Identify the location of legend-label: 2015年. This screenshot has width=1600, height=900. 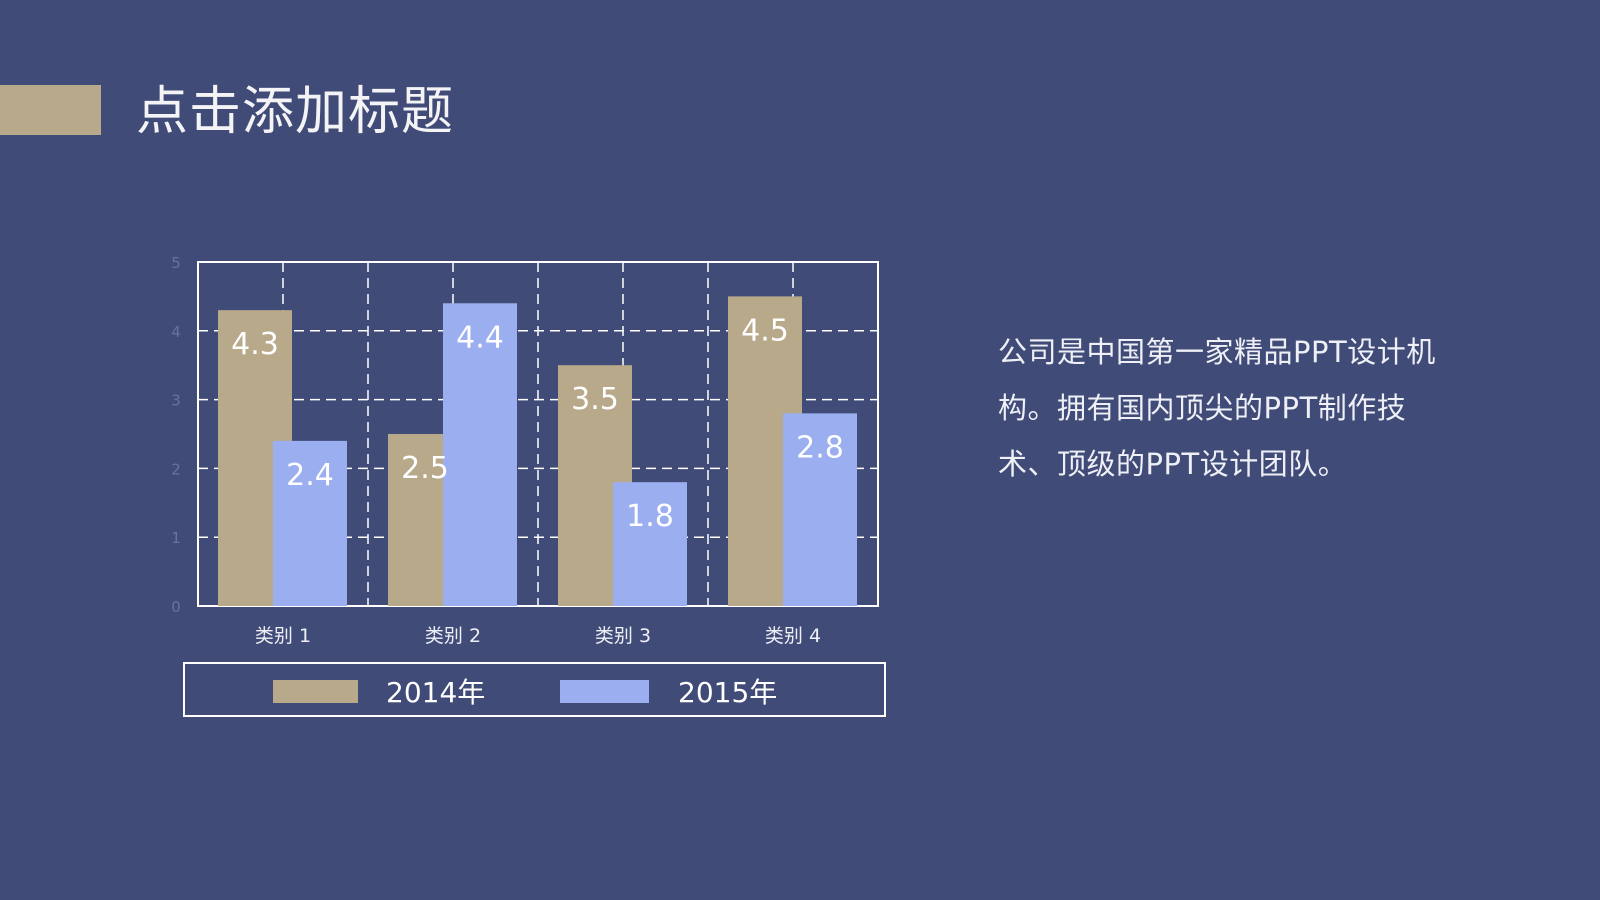
(727, 692).